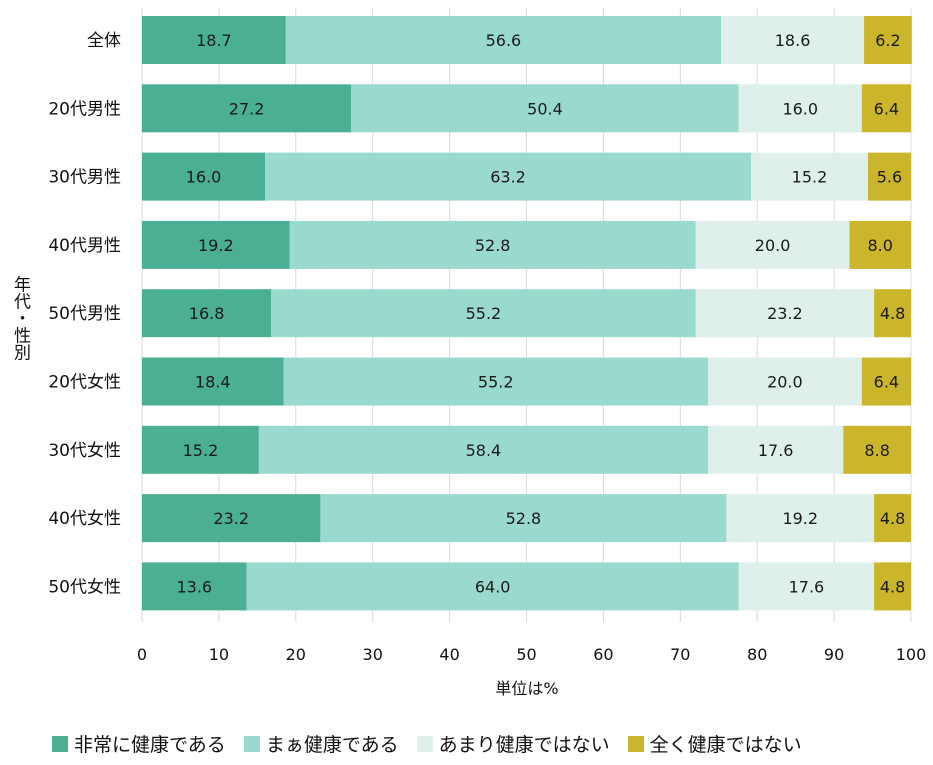 This screenshot has height=765, width=933. I want to click on x-tick-label: 70, so click(680, 654).